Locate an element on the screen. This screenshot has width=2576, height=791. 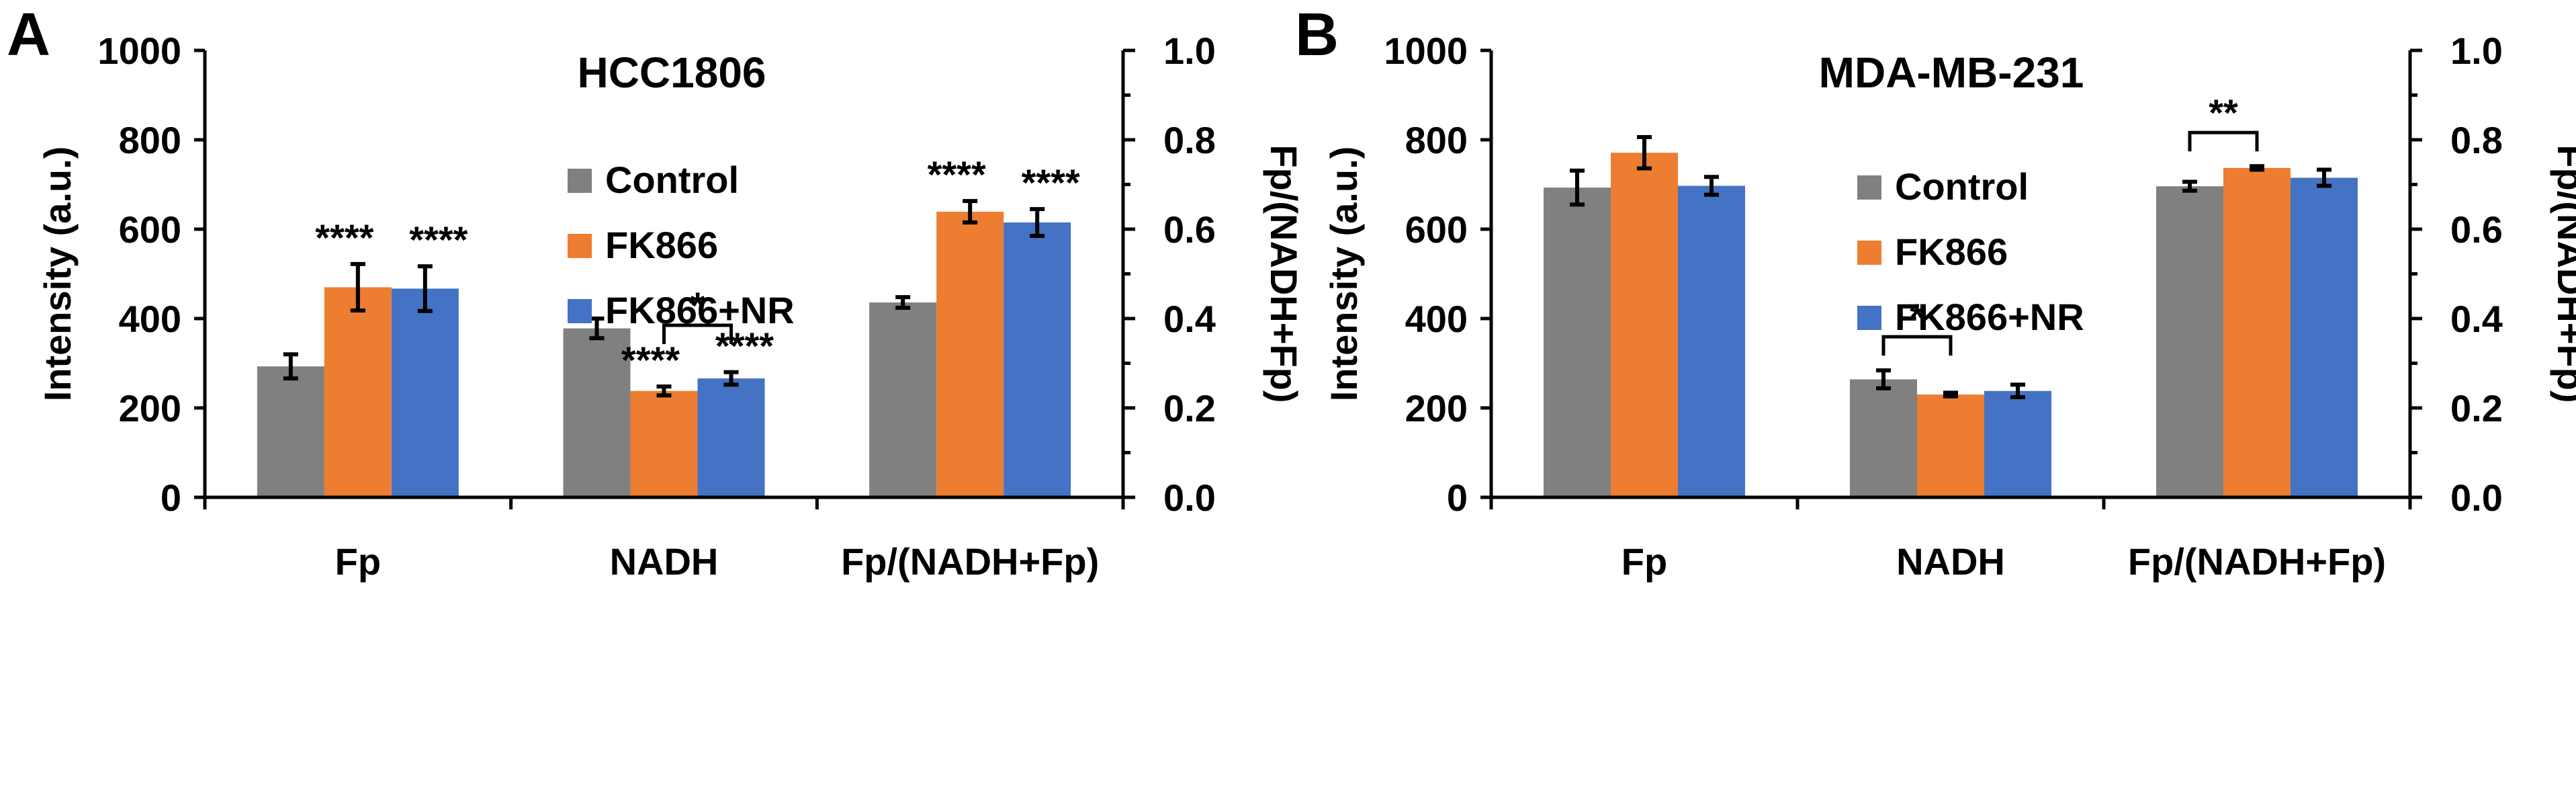
legend-label: FK866+NR is located at coordinates (1990, 317).